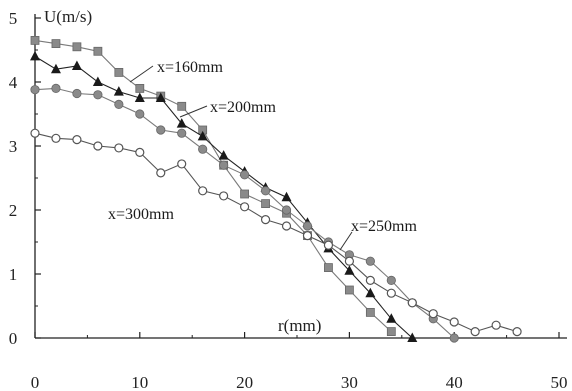 Image resolution: width=572 pixels, height=391 pixels. I want to click on y-tick-label: 1, so click(13, 274).